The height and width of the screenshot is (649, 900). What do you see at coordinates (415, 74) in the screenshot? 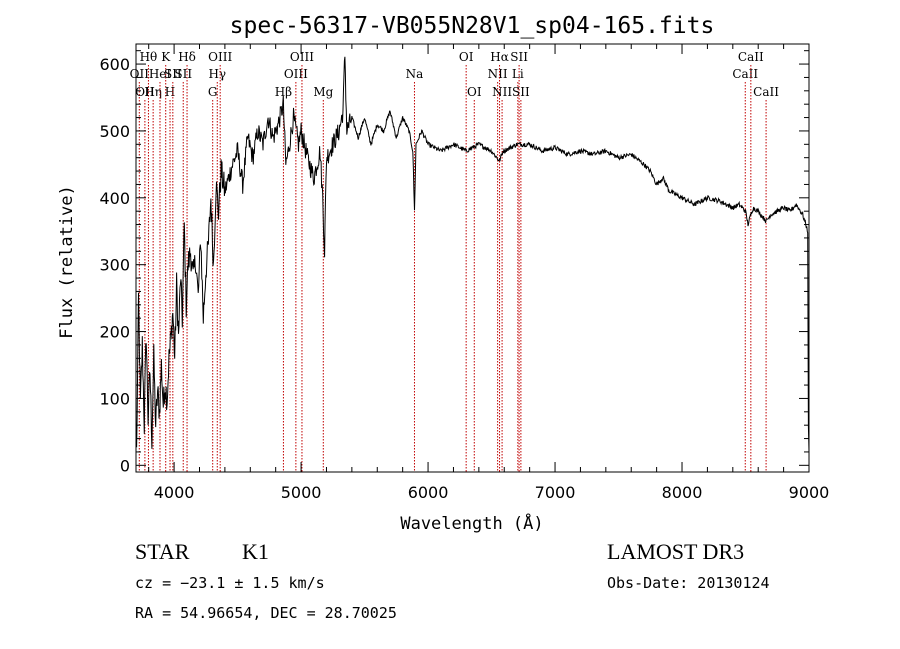
I see `line-label: Na` at bounding box center [415, 74].